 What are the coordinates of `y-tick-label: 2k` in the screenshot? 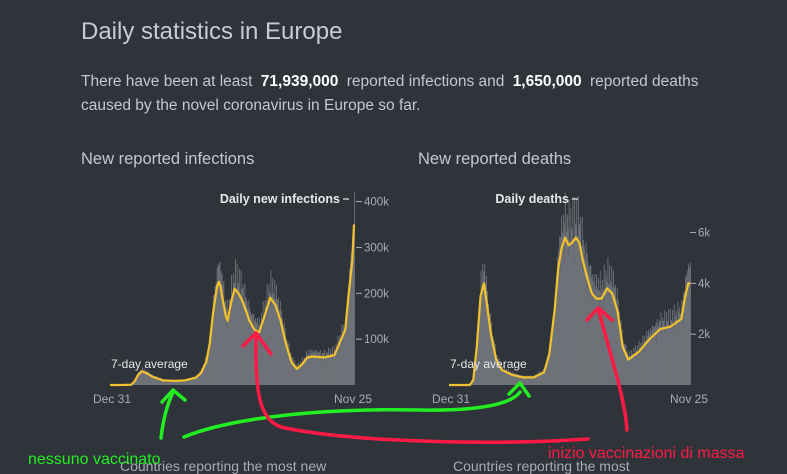 It's located at (704, 335).